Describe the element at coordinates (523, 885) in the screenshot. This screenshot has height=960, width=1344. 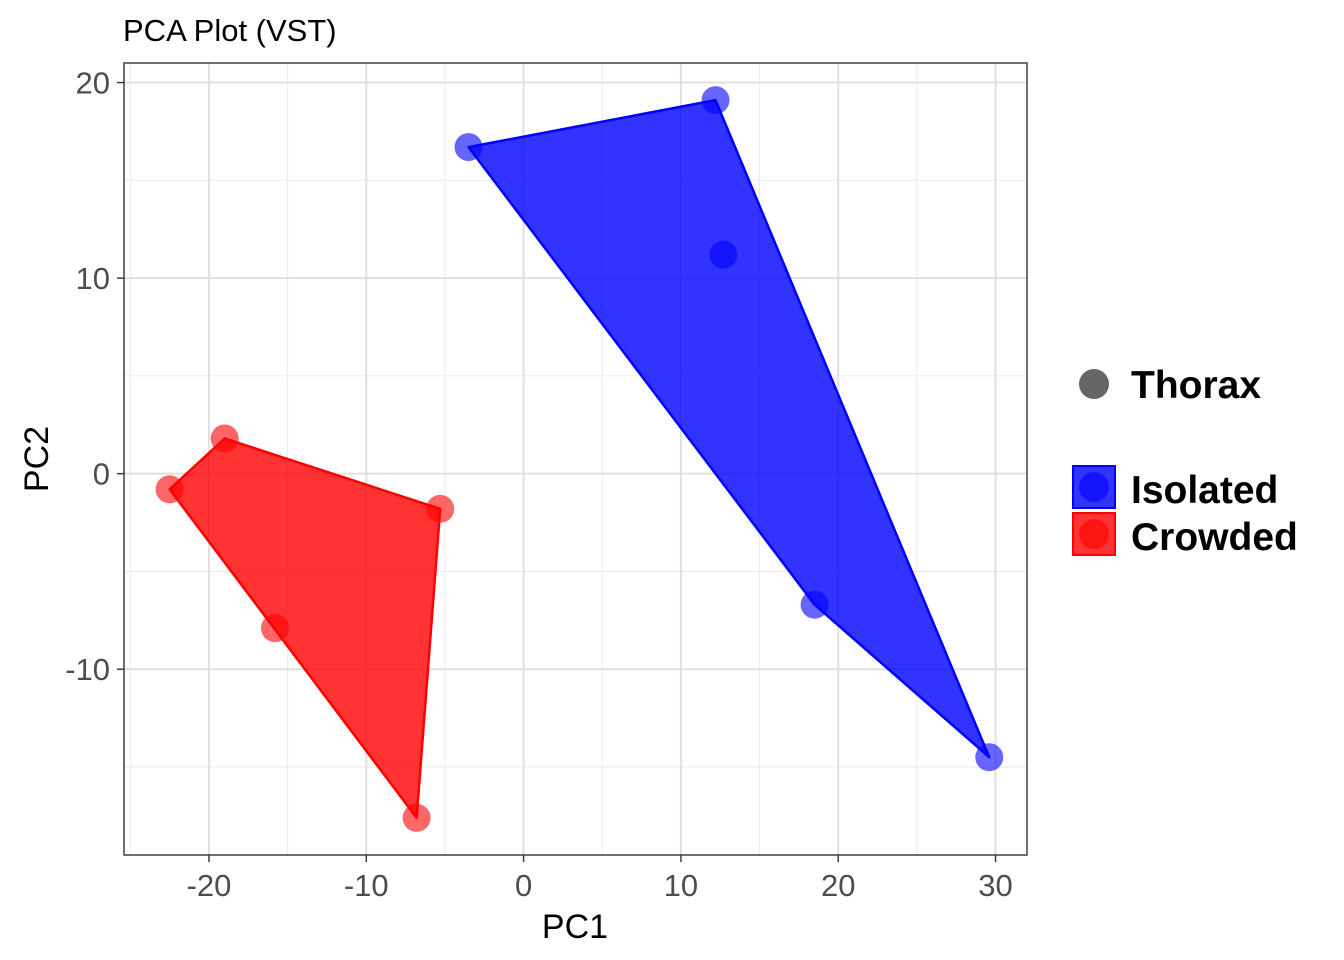
I see `x-tick-label: 0` at that location.